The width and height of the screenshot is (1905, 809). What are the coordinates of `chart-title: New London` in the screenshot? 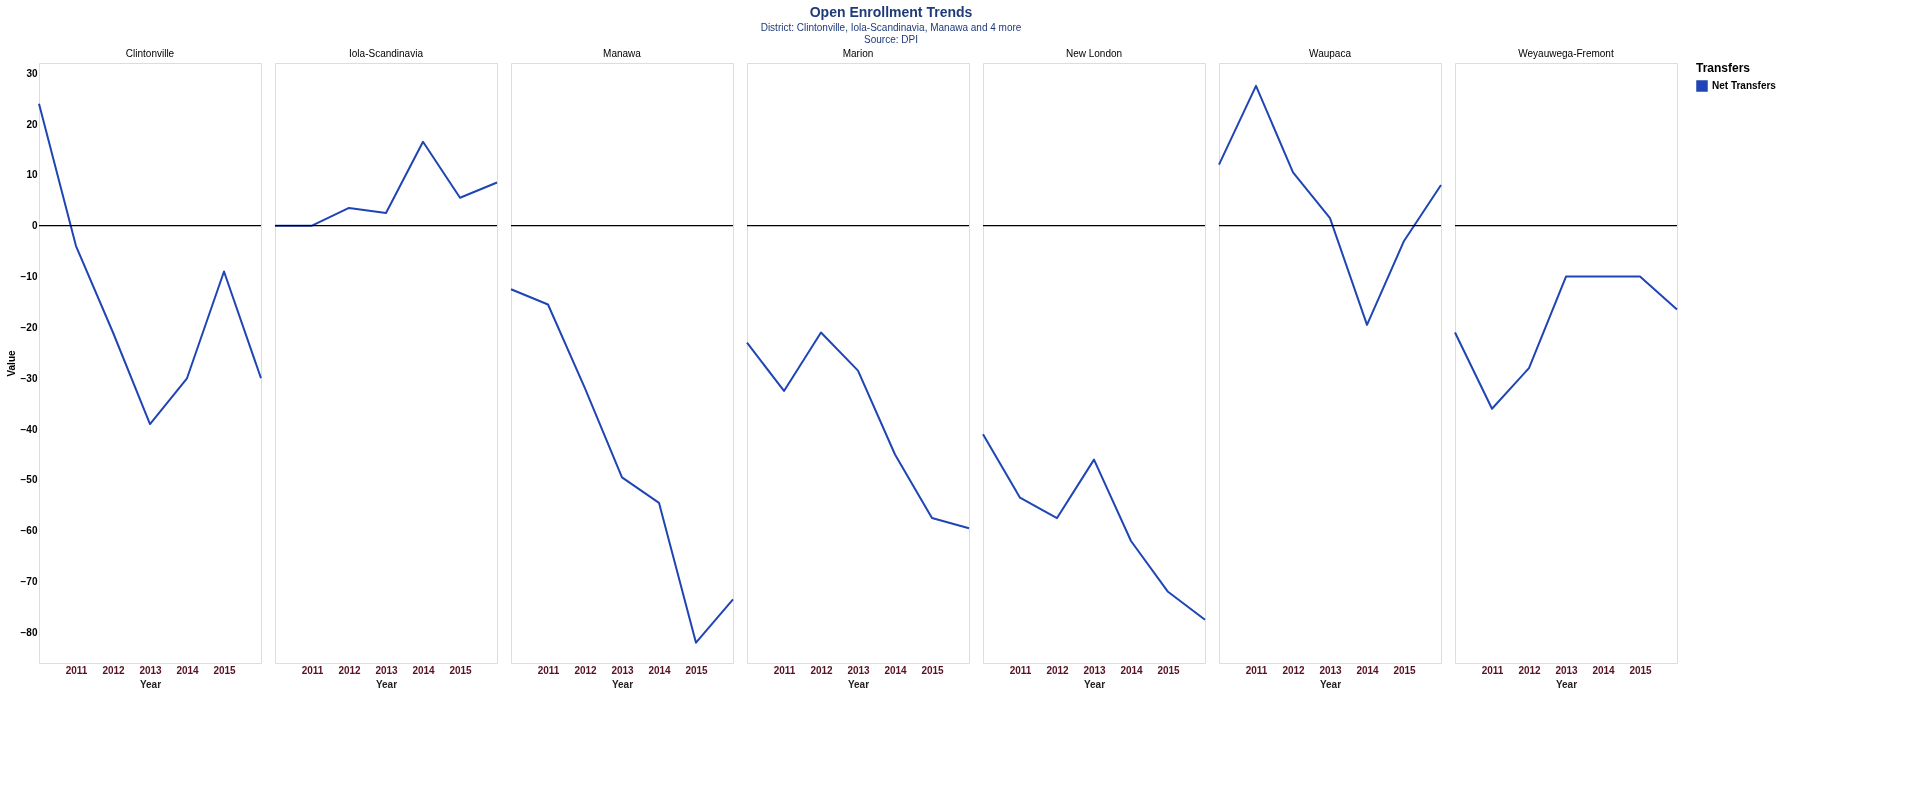 It's located at (1094, 53).